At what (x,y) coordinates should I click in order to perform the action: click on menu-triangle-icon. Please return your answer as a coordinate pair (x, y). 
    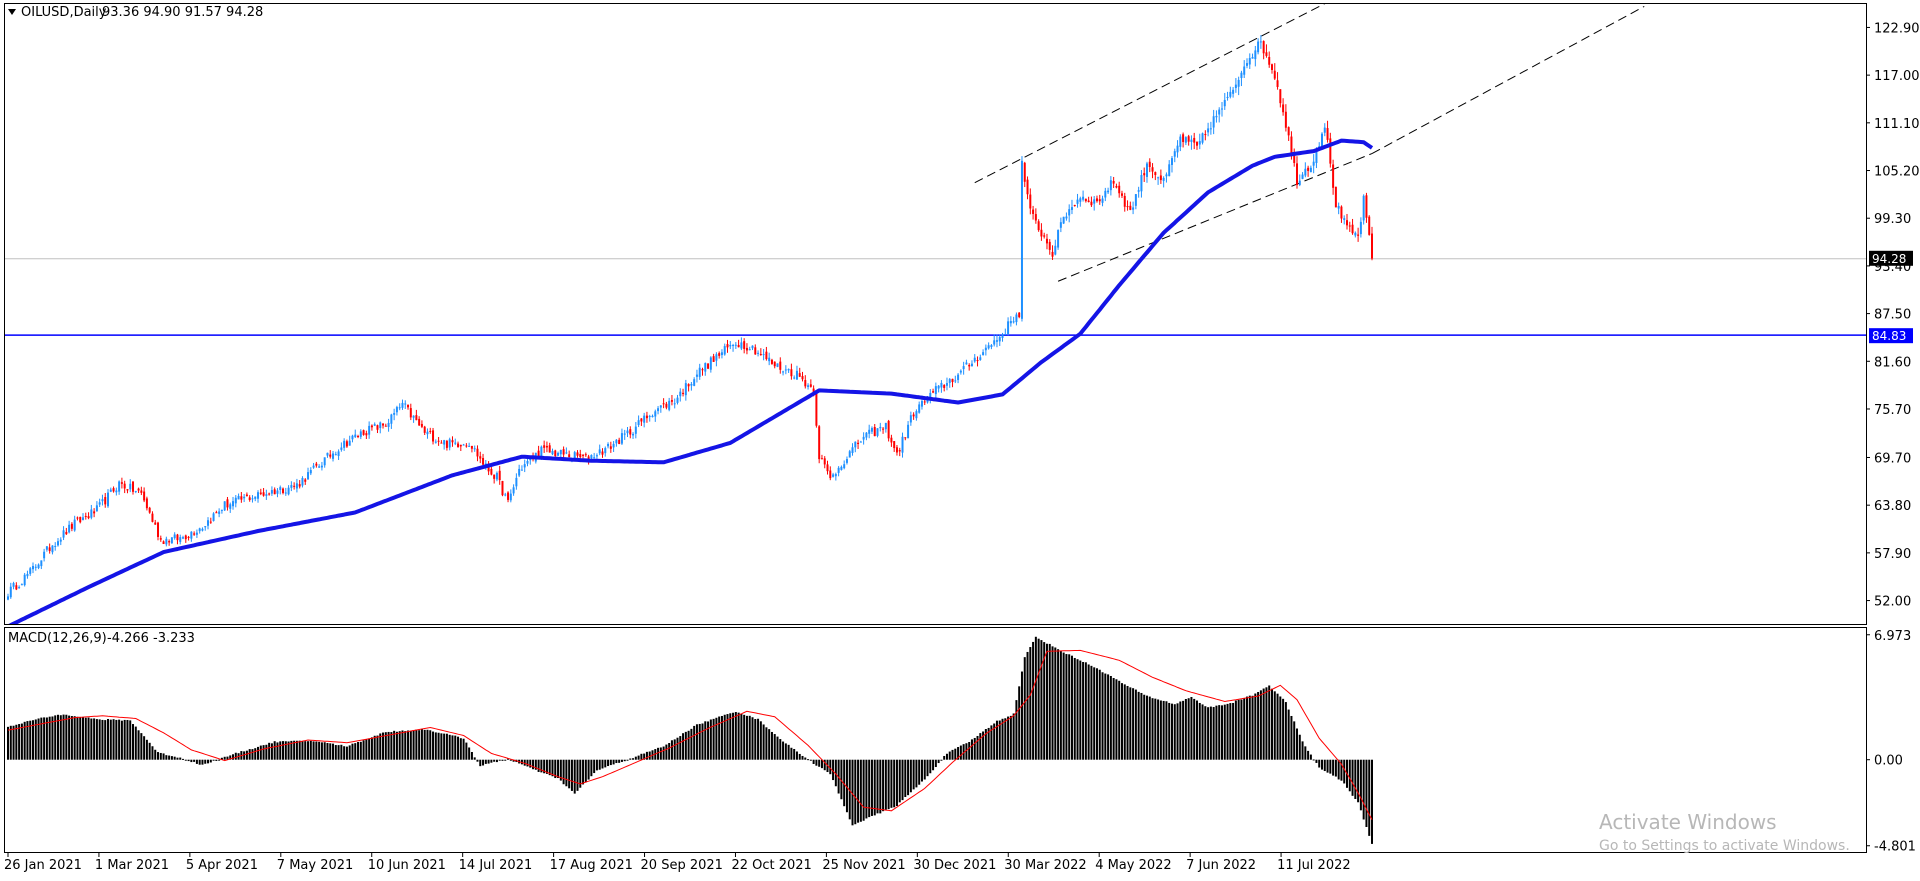
    Looking at the image, I should click on (12, 12).